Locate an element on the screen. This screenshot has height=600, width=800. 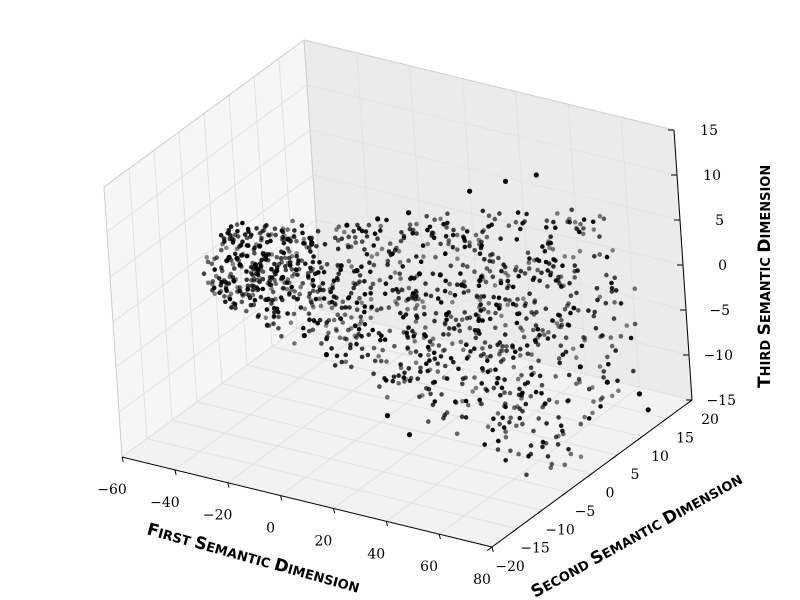
x-tick-label: 40 is located at coordinates (376, 554).